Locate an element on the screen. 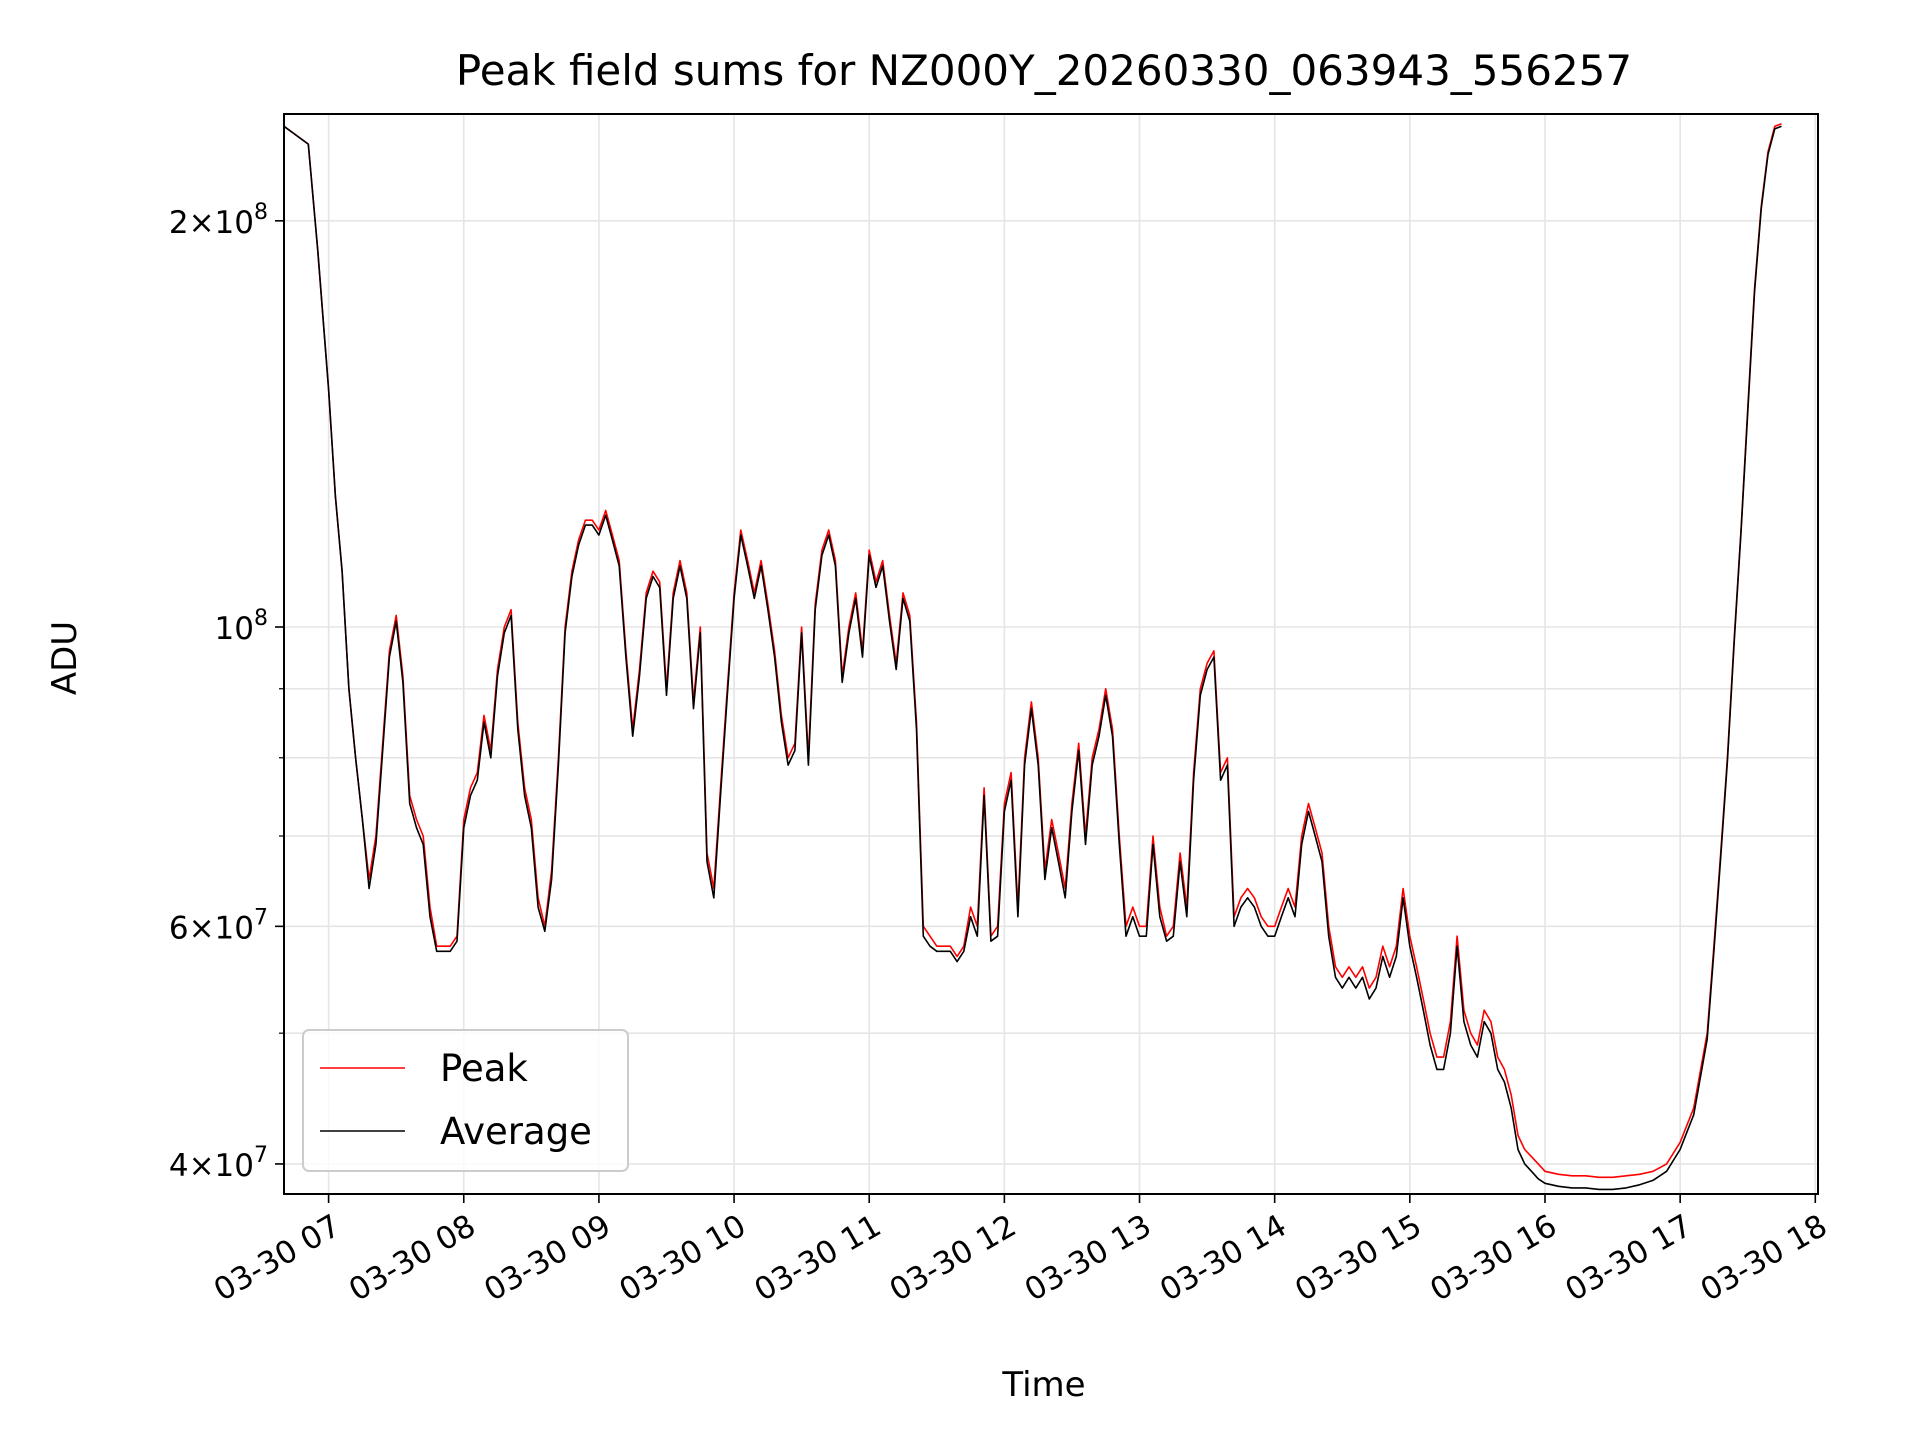 This screenshot has height=1440, width=1920. x-tick-label: 03-30 14 is located at coordinates (1223, 1258).